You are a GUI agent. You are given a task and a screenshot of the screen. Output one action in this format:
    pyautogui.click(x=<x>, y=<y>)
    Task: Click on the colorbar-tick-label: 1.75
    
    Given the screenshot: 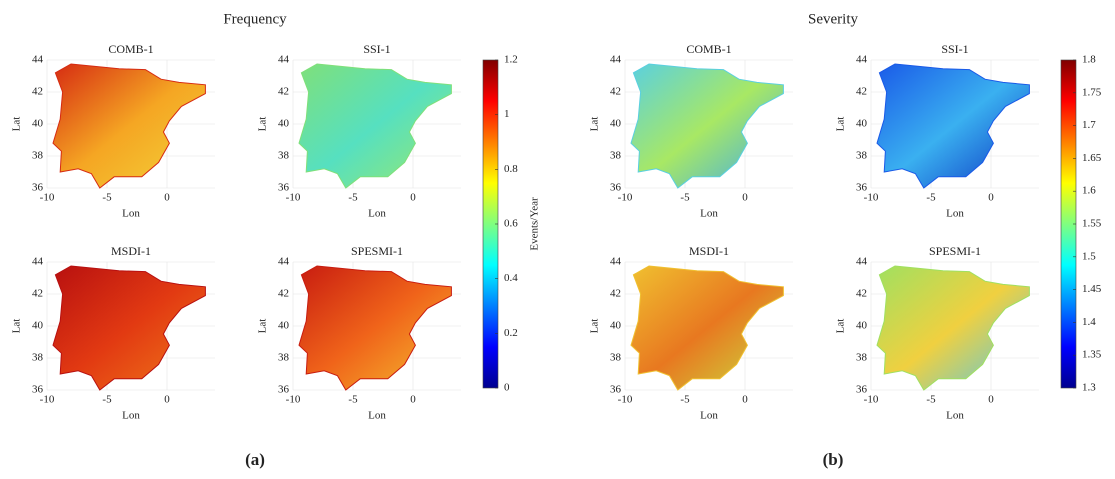 What is the action you would take?
    pyautogui.click(x=1092, y=92)
    